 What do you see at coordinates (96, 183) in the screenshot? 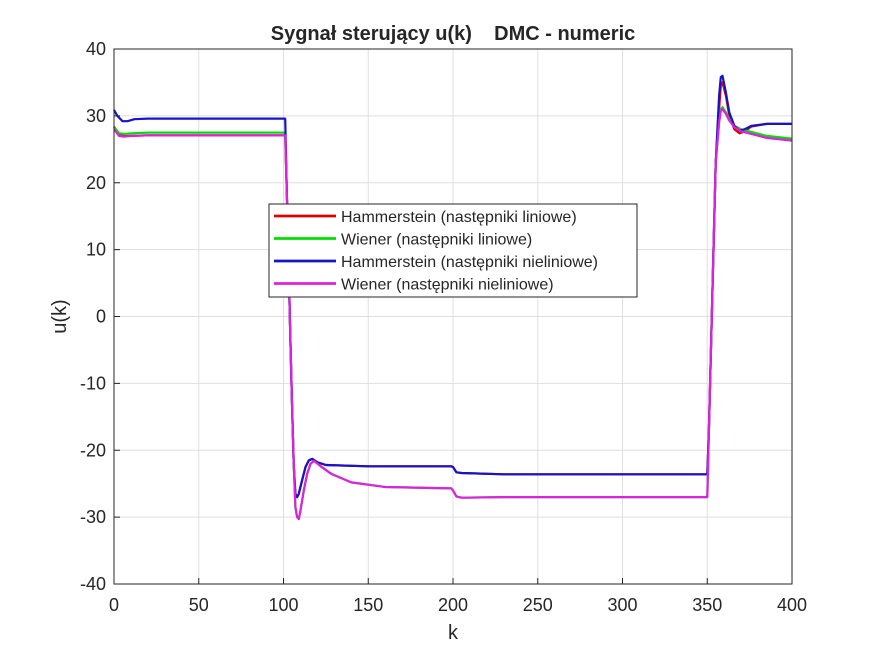
I see `y-tick-label: 20` at bounding box center [96, 183].